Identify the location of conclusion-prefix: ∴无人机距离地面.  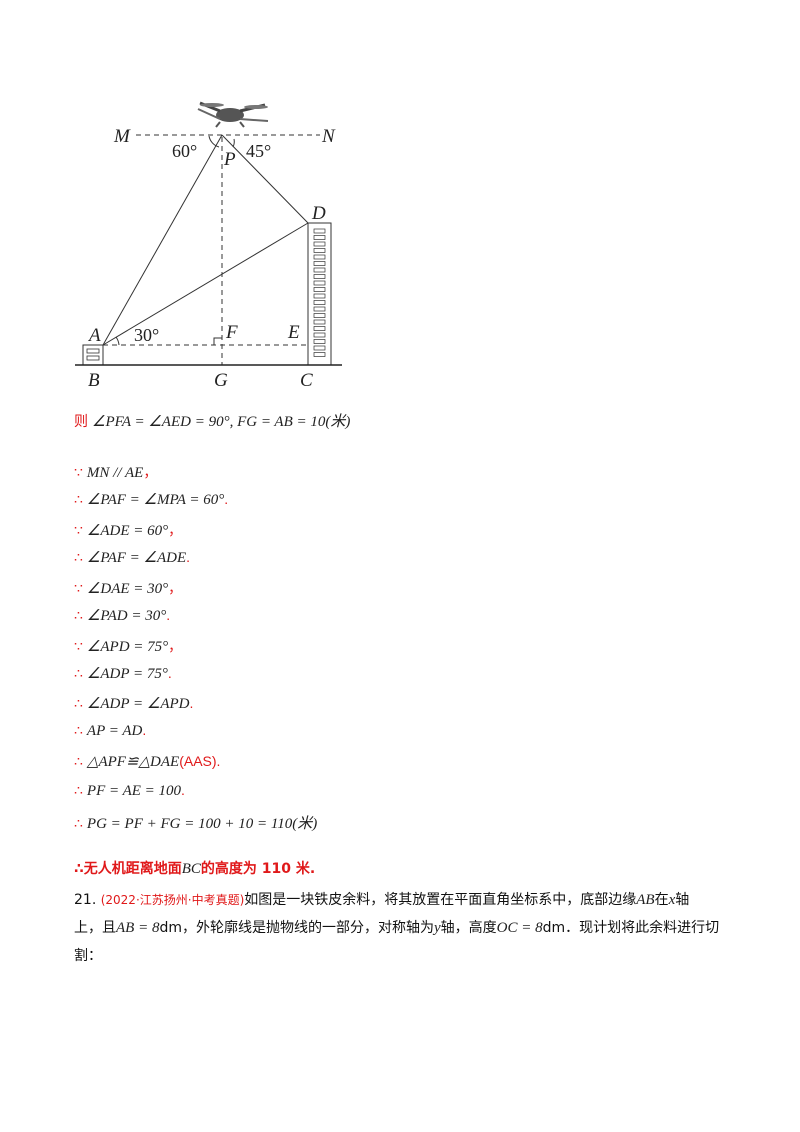
(128, 869).